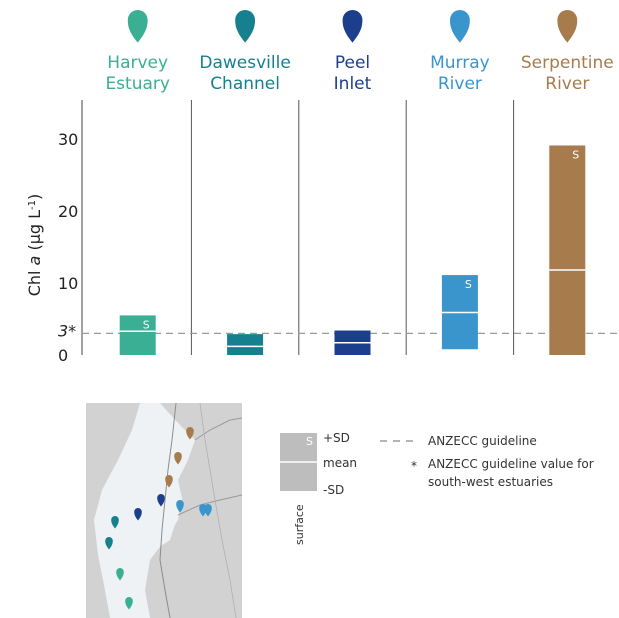 The height and width of the screenshot is (618, 619). I want to click on legend-box-s: S, so click(309, 441).